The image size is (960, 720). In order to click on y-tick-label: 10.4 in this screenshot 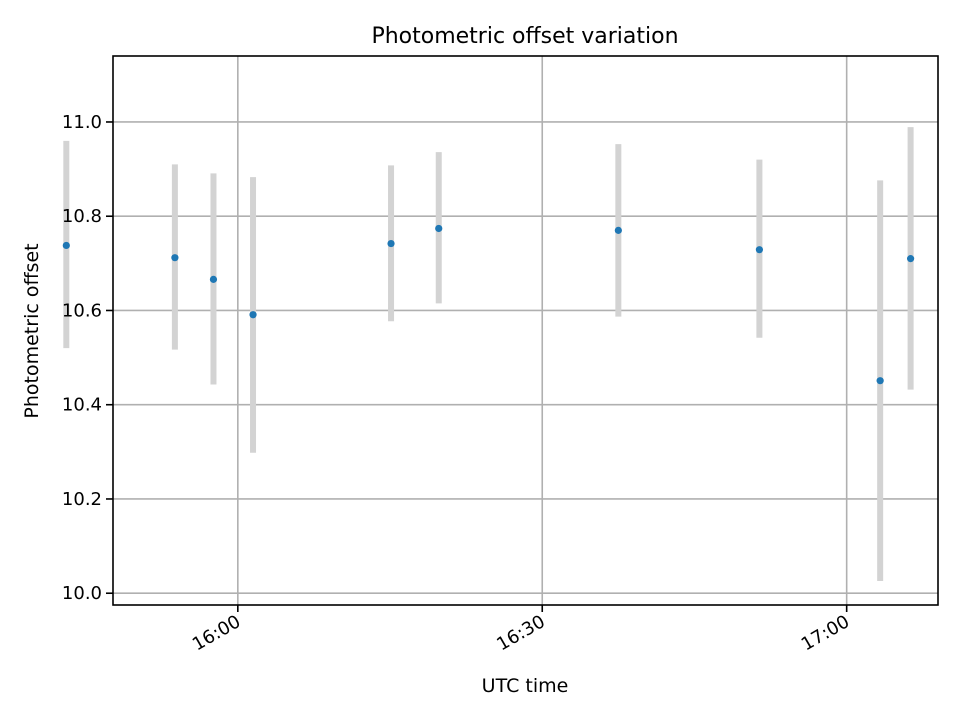, I will do `click(82, 405)`.